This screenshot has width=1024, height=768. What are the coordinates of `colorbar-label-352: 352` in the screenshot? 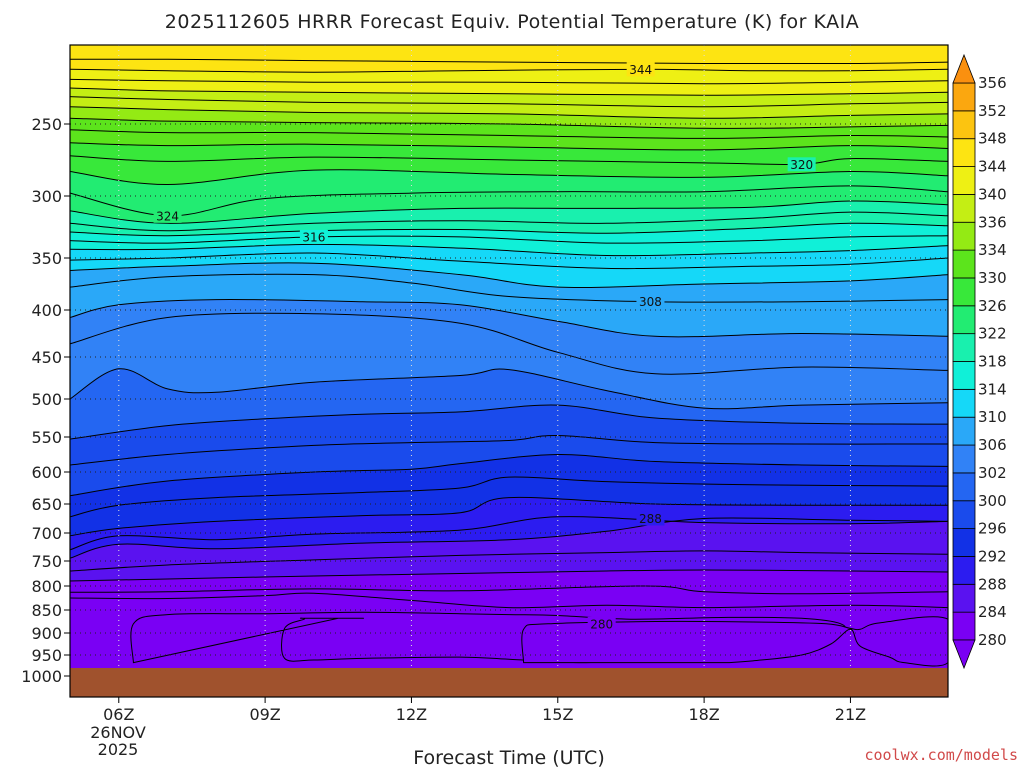 It's located at (992, 111).